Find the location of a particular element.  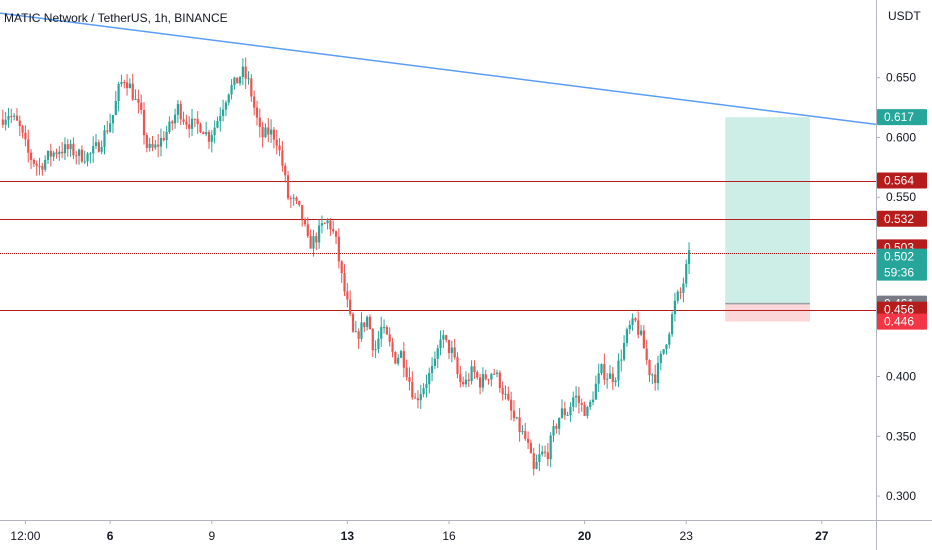

time-tick-label: 13 is located at coordinates (348, 536).